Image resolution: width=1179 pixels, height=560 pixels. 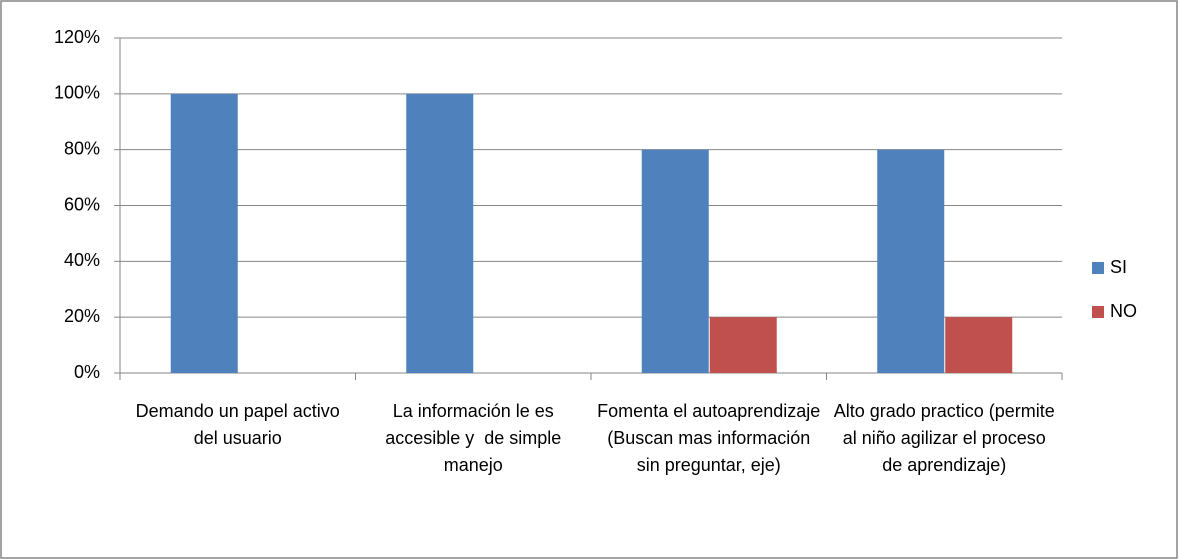 I want to click on legend-label: NO, so click(x=1123, y=311).